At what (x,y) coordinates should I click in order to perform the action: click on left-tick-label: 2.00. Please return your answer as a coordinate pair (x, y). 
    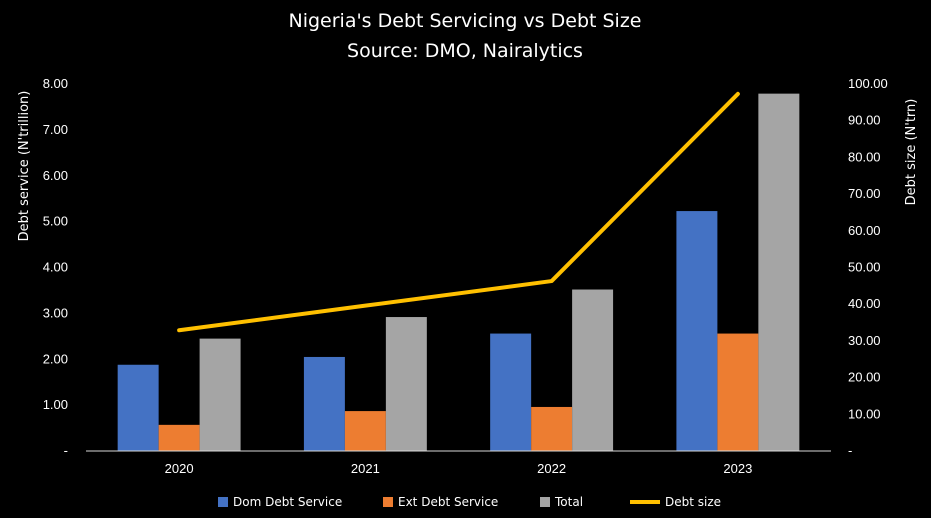
    Looking at the image, I should click on (55, 358).